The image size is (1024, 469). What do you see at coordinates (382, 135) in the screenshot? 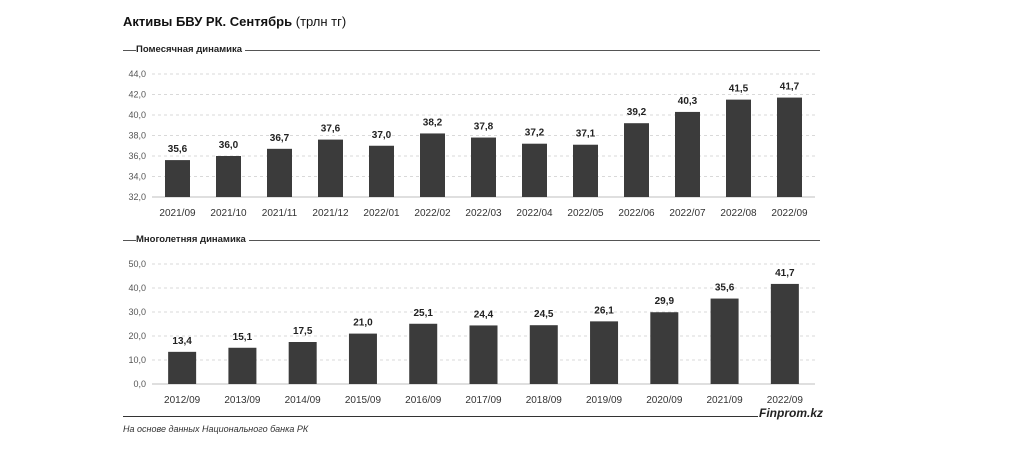
I see `monthly-data-label: 37,0` at bounding box center [382, 135].